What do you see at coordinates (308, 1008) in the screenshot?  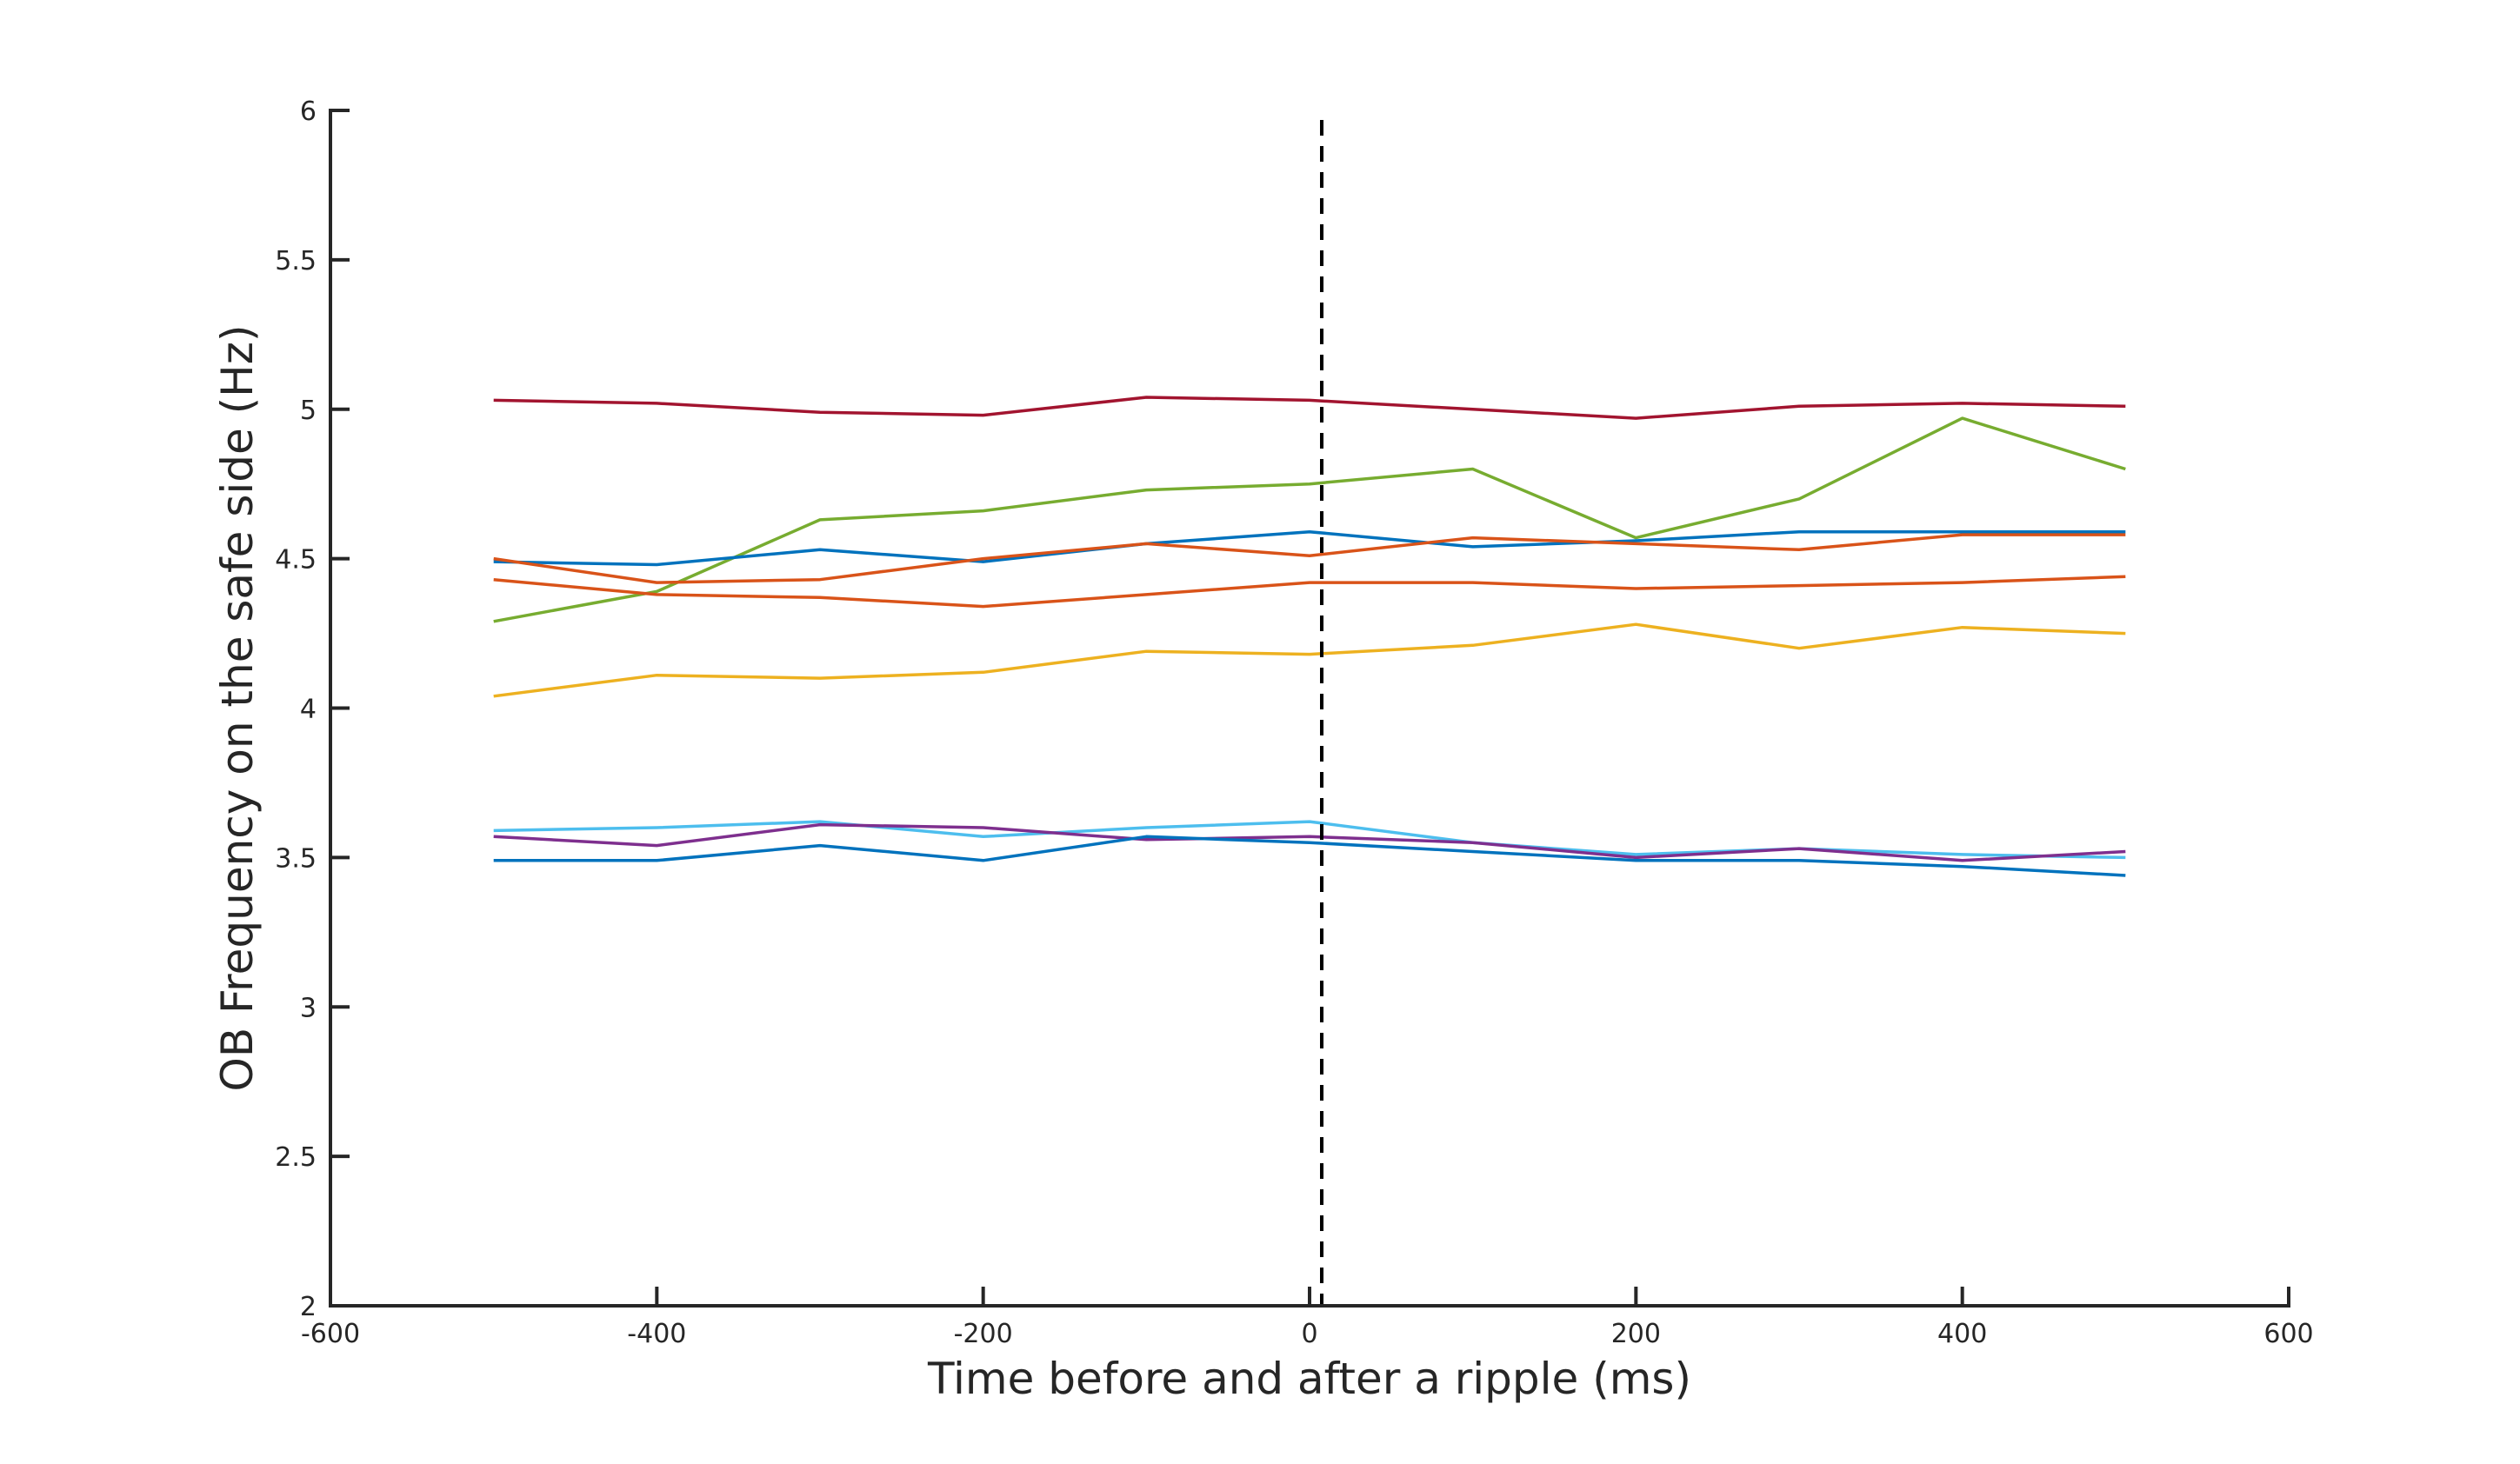 I see `y-tick-label: 3` at bounding box center [308, 1008].